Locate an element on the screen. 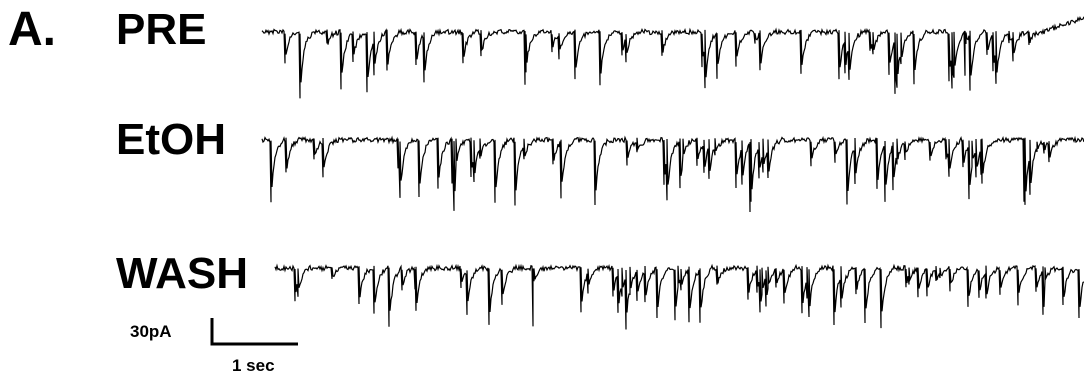 The image size is (1084, 385). trace-label-wash: WASH is located at coordinates (182, 273).